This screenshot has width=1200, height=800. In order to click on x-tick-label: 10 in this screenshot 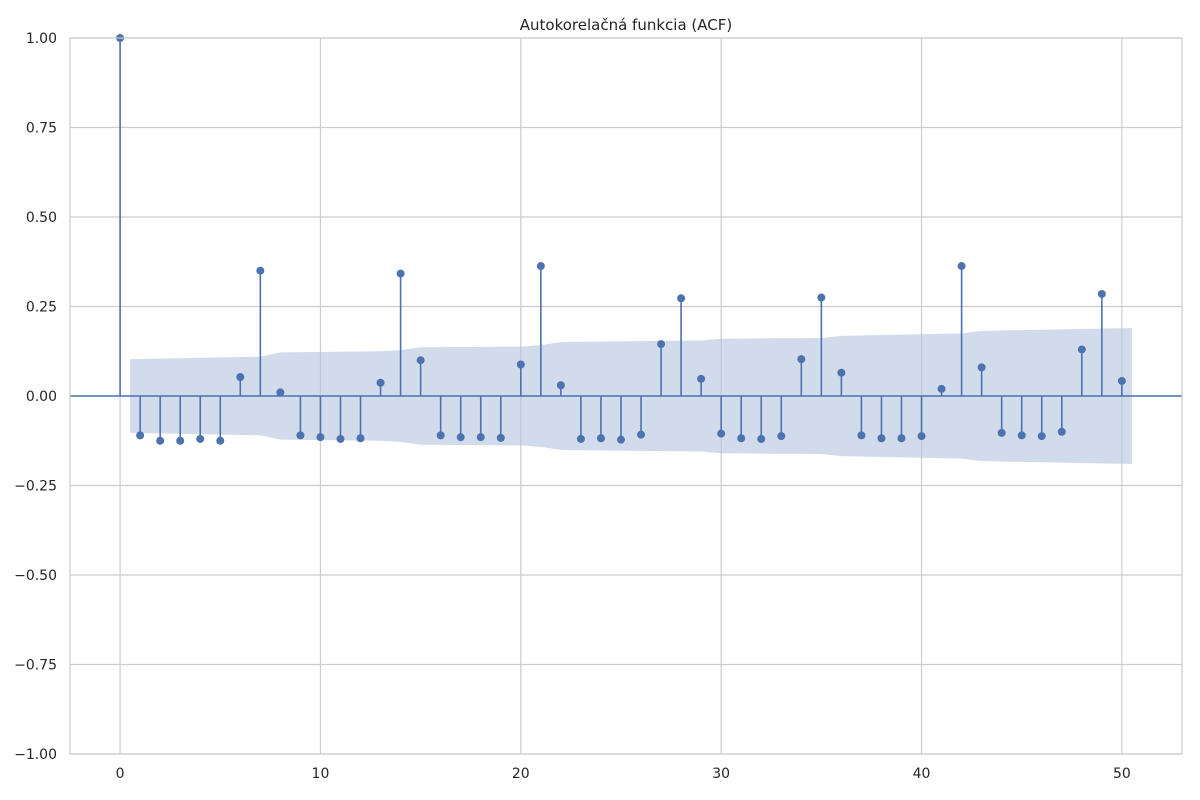, I will do `click(321, 774)`.